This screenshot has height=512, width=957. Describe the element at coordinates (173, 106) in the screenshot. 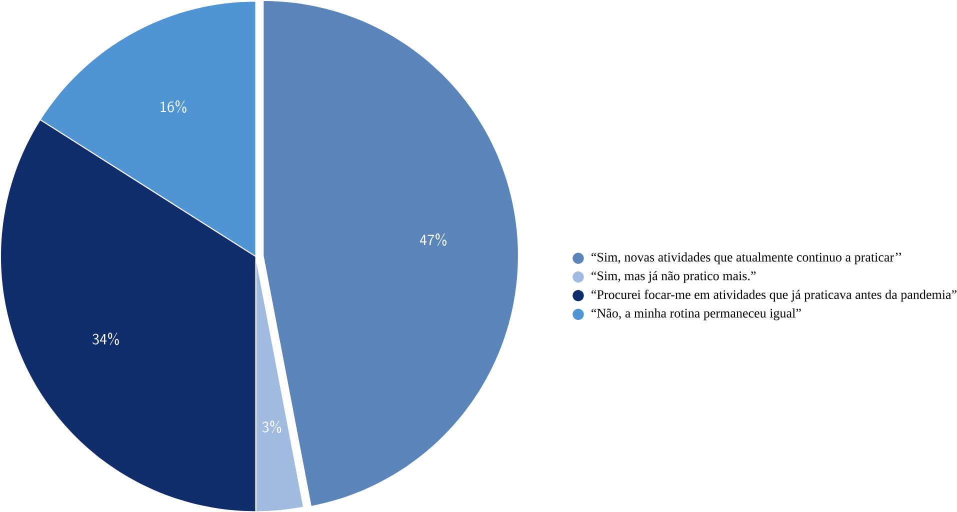

I see `data-label: 16%` at that location.